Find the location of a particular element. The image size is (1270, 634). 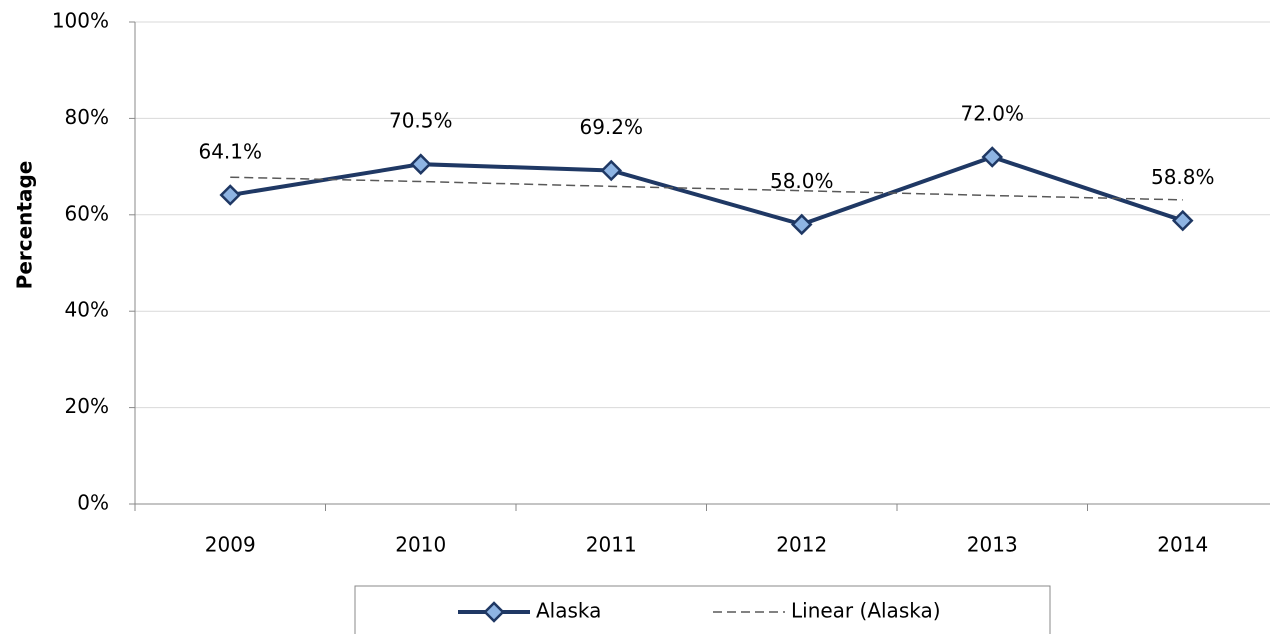

data-label: 58.0% is located at coordinates (802, 181).